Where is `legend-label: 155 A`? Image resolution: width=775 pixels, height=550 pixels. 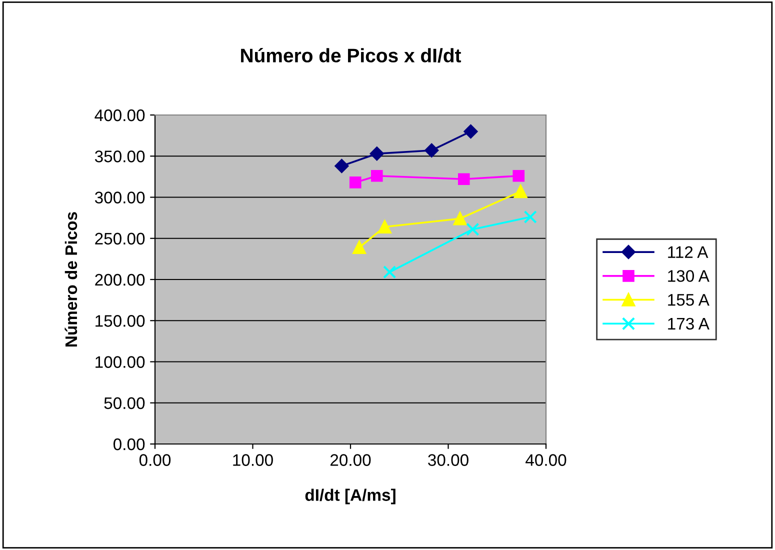
legend-label: 155 A is located at coordinates (689, 300).